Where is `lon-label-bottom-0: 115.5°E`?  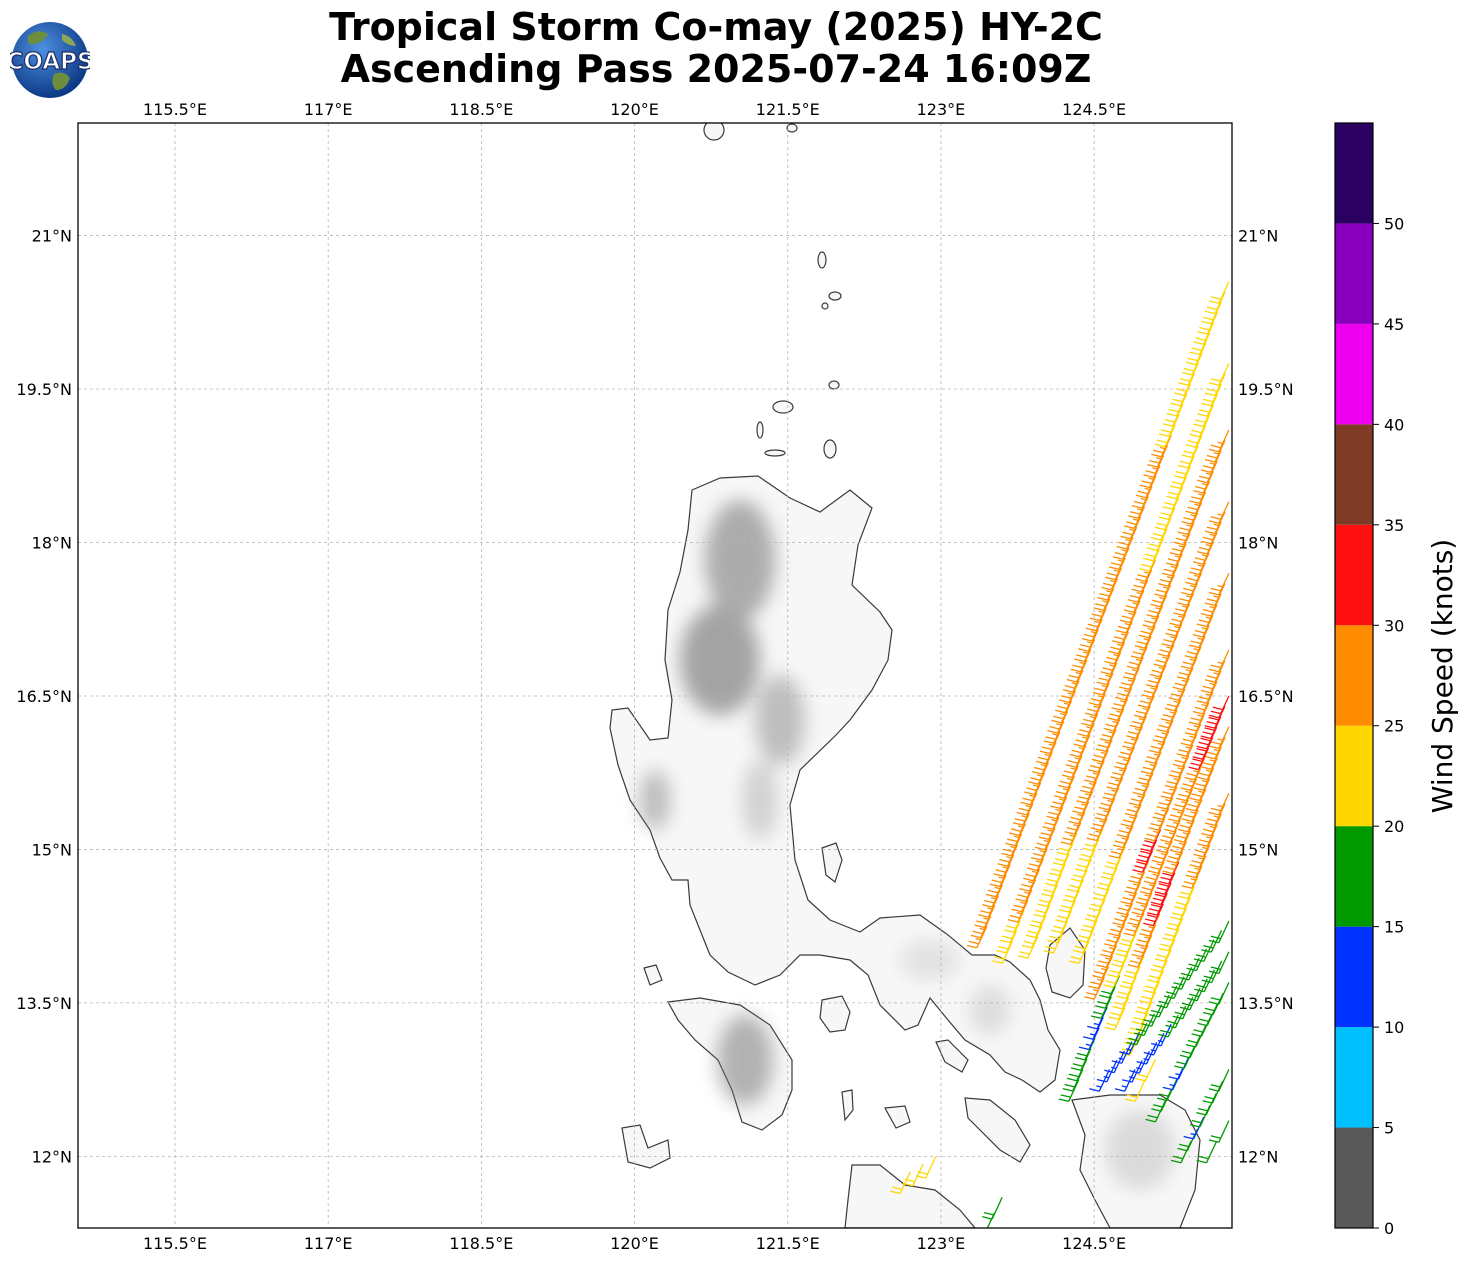 lon-label-bottom-0: 115.5°E is located at coordinates (175, 1243).